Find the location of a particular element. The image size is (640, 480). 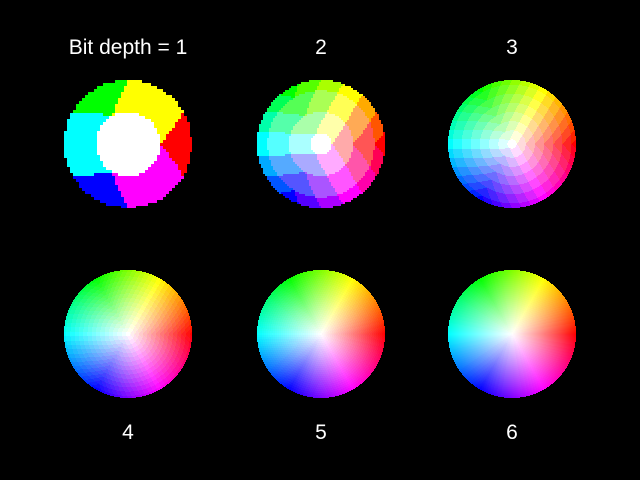

panel-label-bit-depth-3: 3 is located at coordinates (512, 47).